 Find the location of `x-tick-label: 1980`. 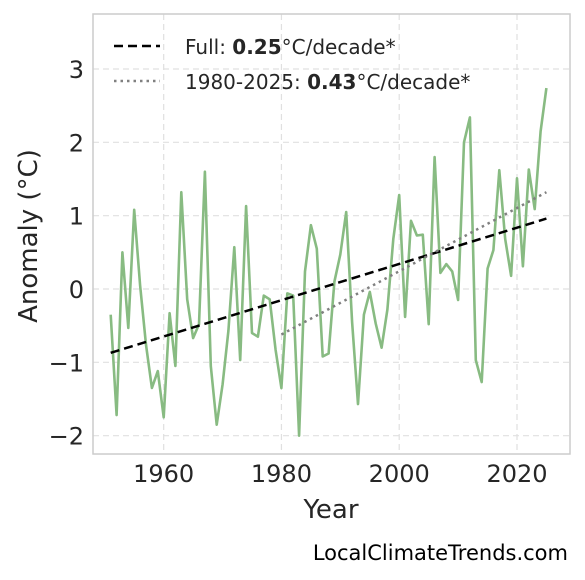

x-tick-label: 1980 is located at coordinates (281, 474).